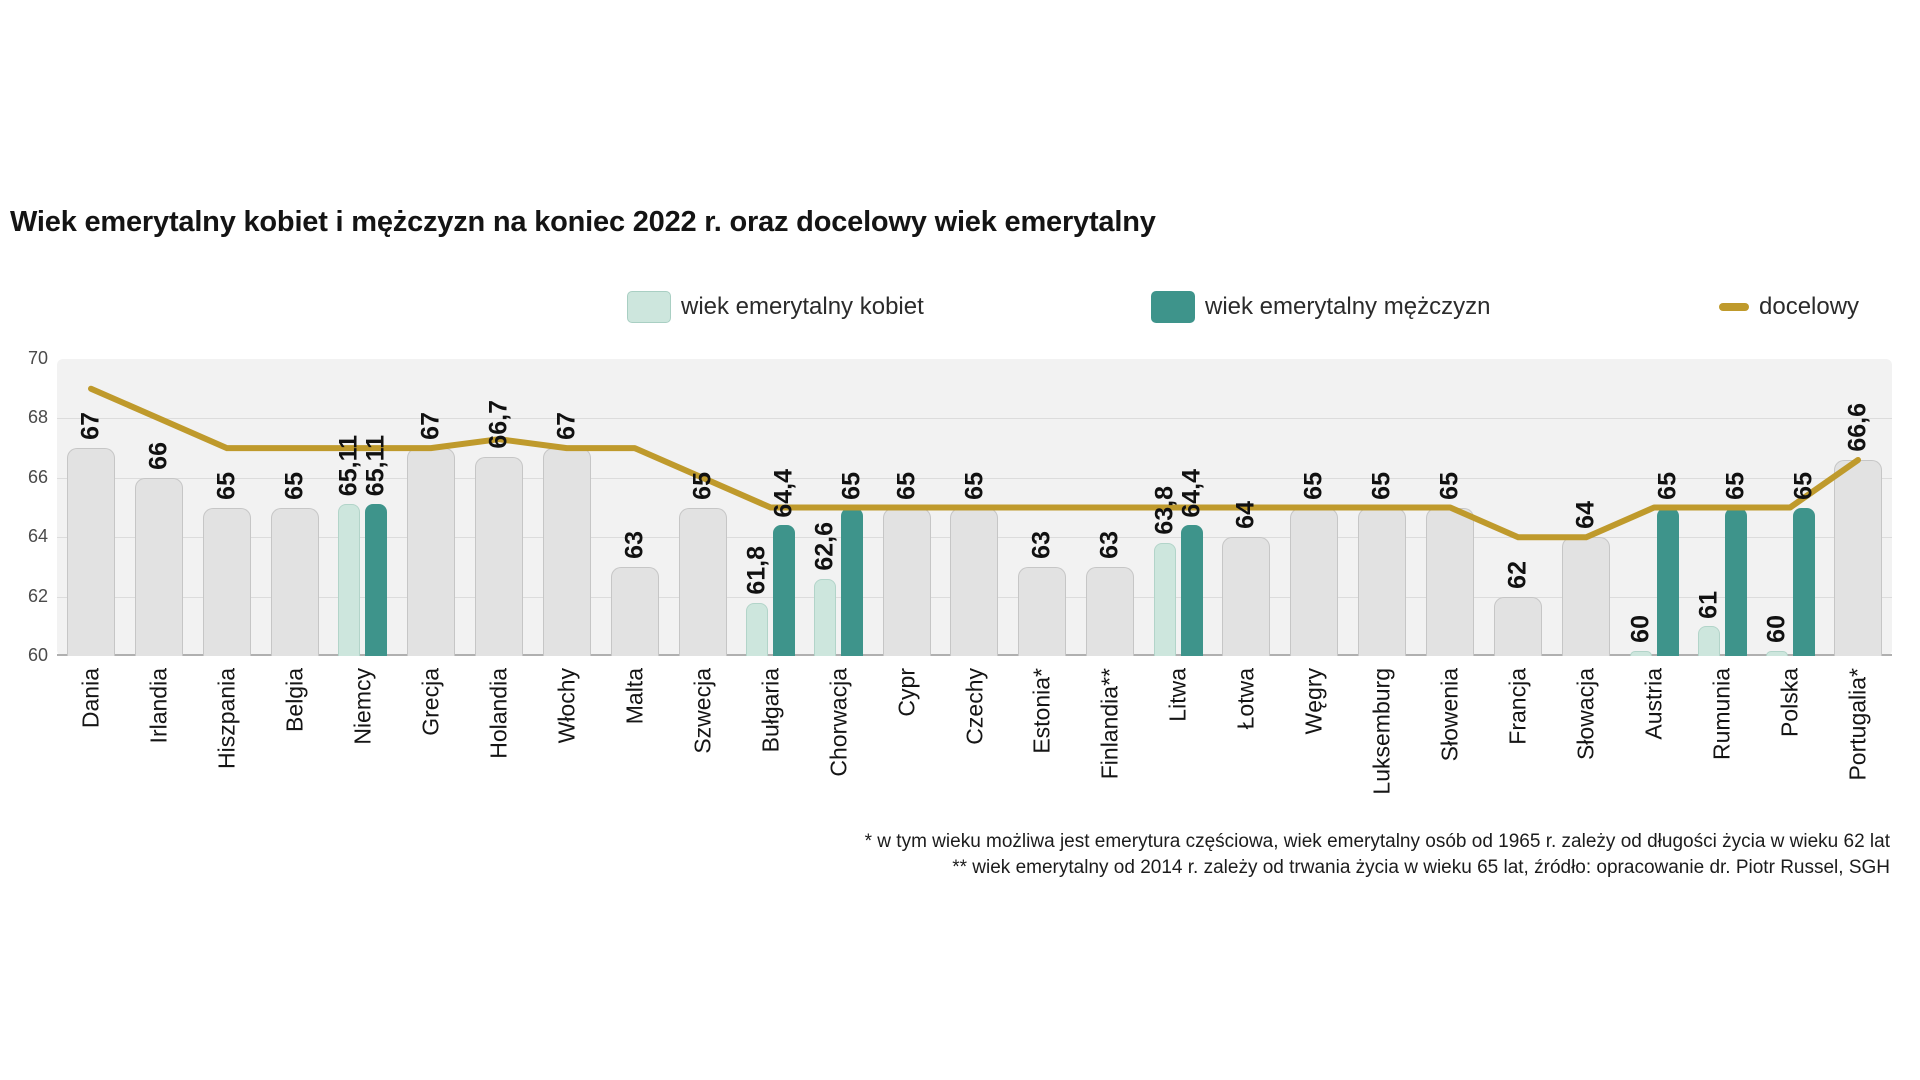 This screenshot has height=1080, width=1920. What do you see at coordinates (1708, 604) in the screenshot?
I see `bar-value-label: 61` at bounding box center [1708, 604].